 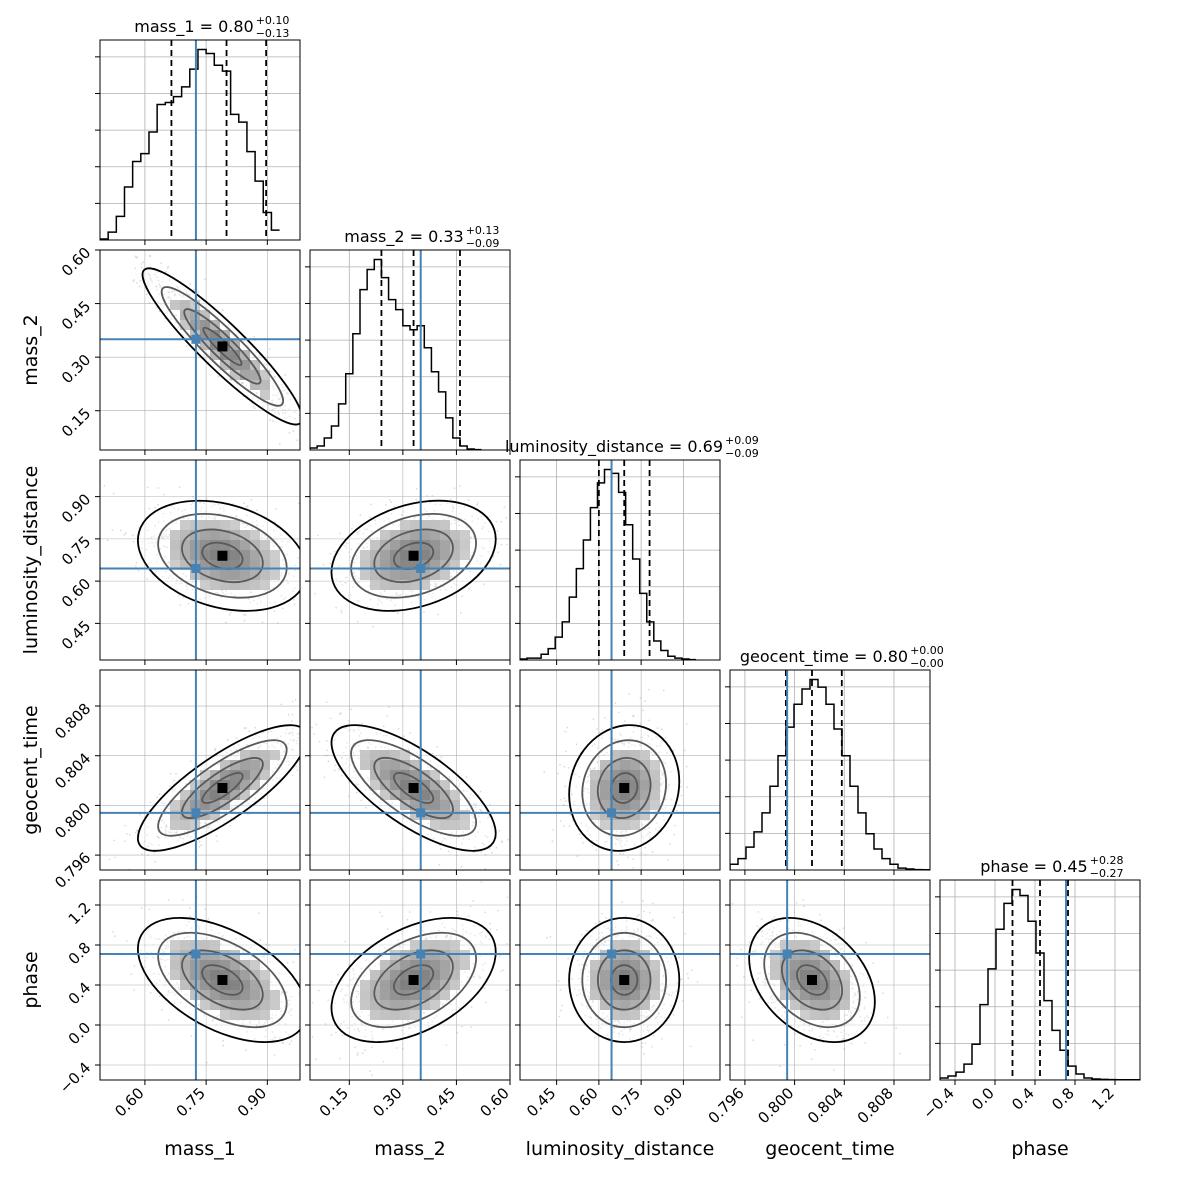 What do you see at coordinates (75, 1078) in the screenshot?
I see `y-tick-label: −0.4` at bounding box center [75, 1078].